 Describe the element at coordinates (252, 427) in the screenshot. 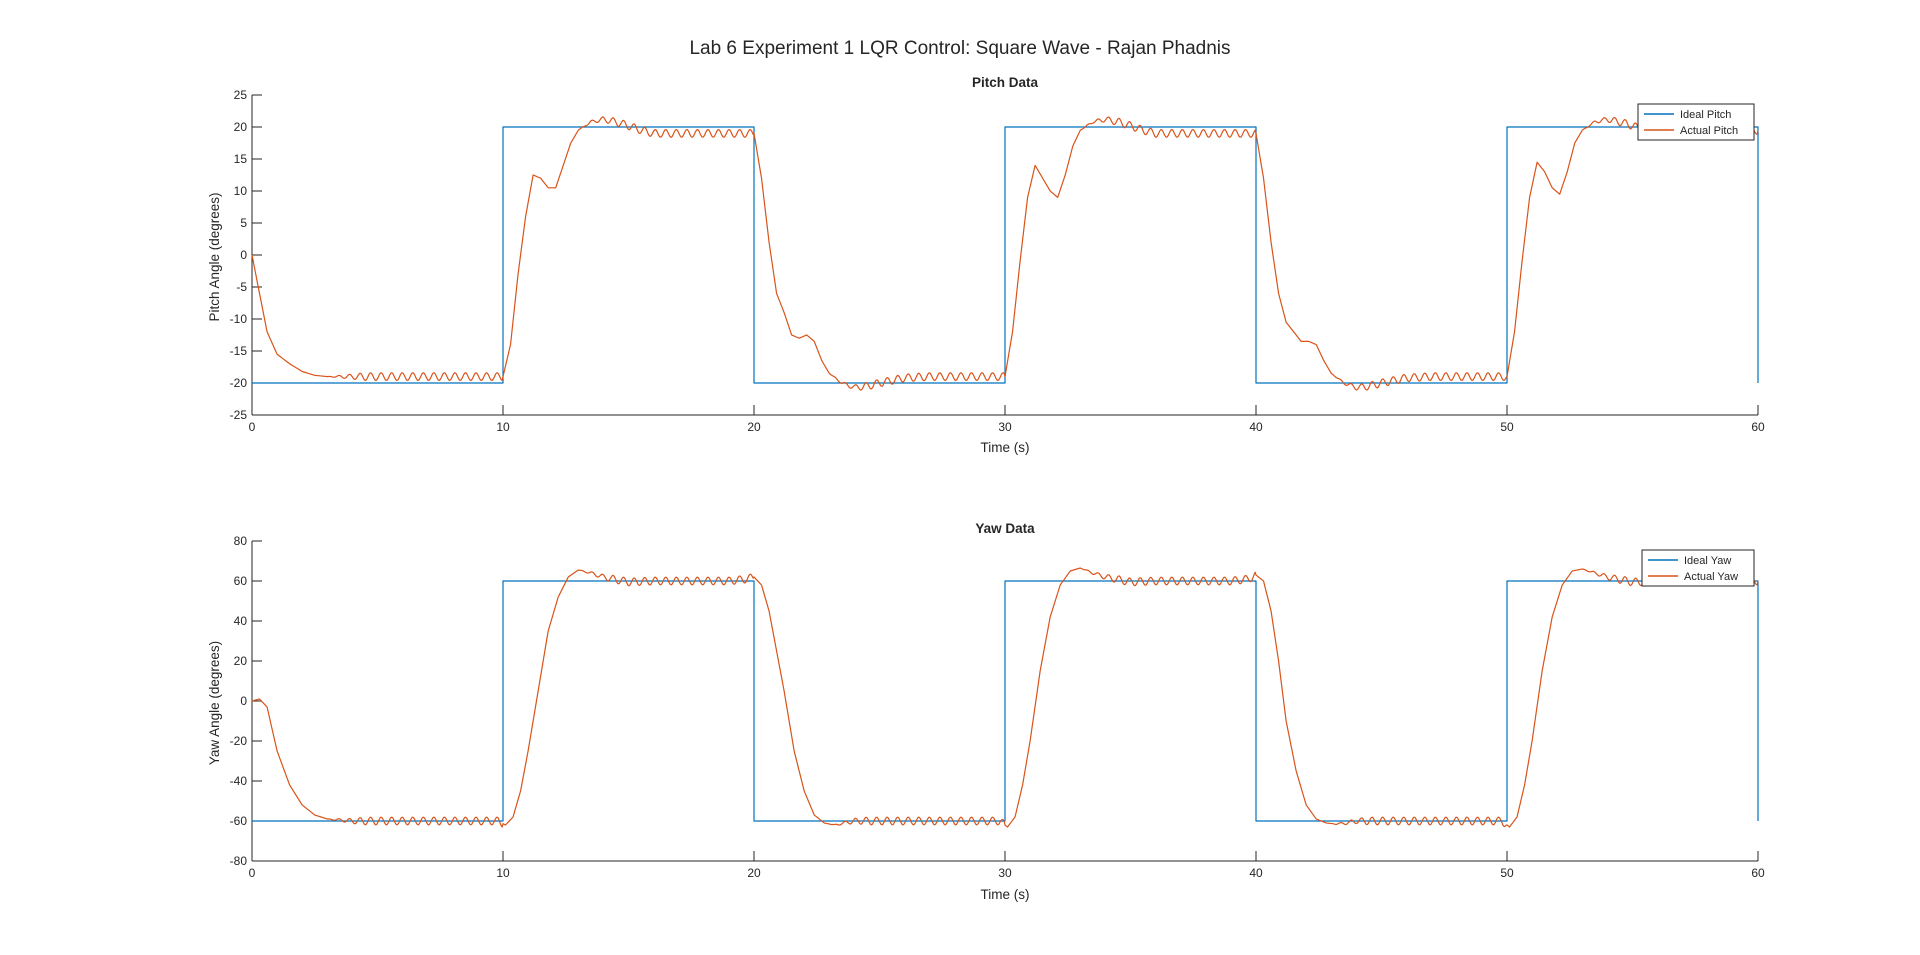

I see `pitch-x-tick-label: 0` at that location.